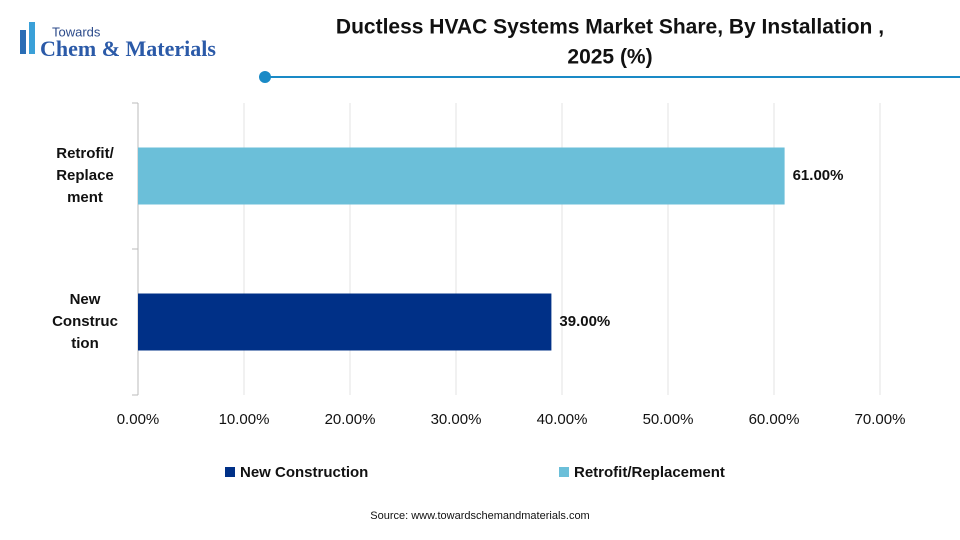  What do you see at coordinates (76, 31) in the screenshot?
I see `logo-top: Towards` at bounding box center [76, 31].